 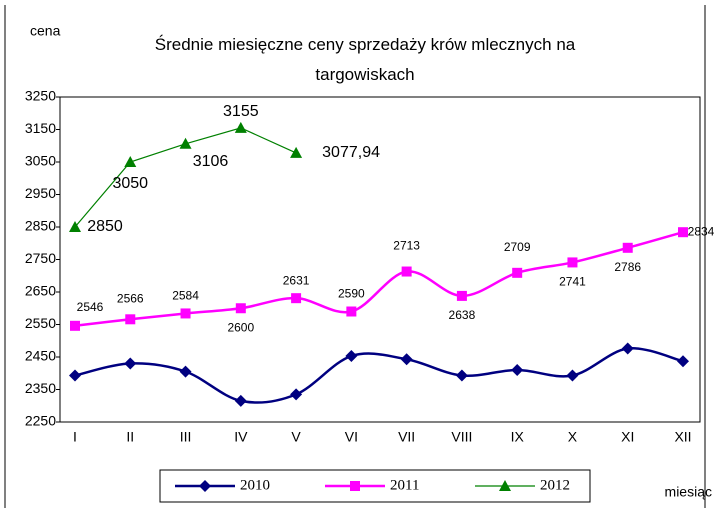 What do you see at coordinates (130, 437) in the screenshot?
I see `x-tick-label: II` at bounding box center [130, 437].